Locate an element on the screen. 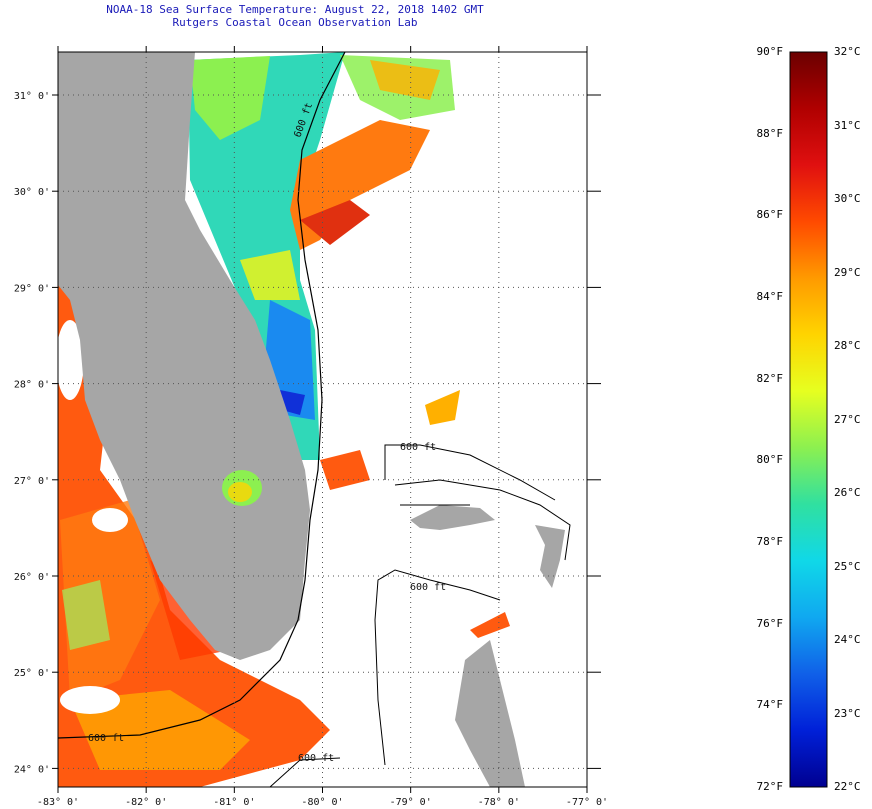  celsius-label: 31°C is located at coordinates (847, 125).